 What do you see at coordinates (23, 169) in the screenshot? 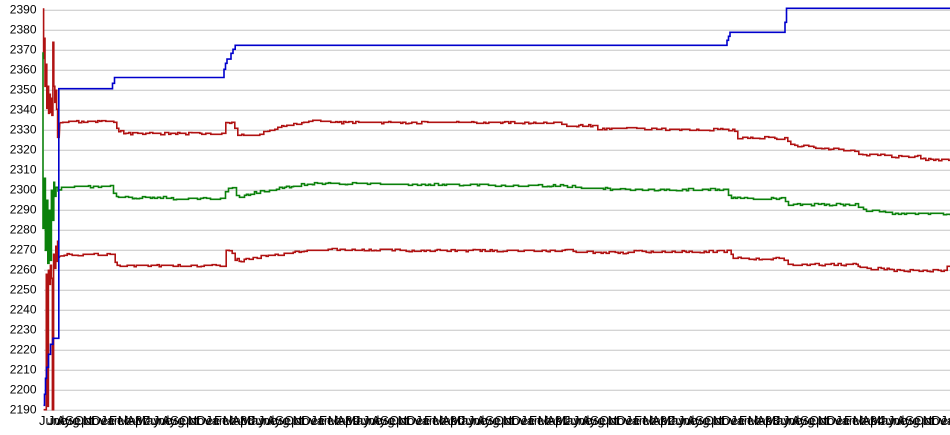
I see `svg-text: 2310` at bounding box center [23, 169].